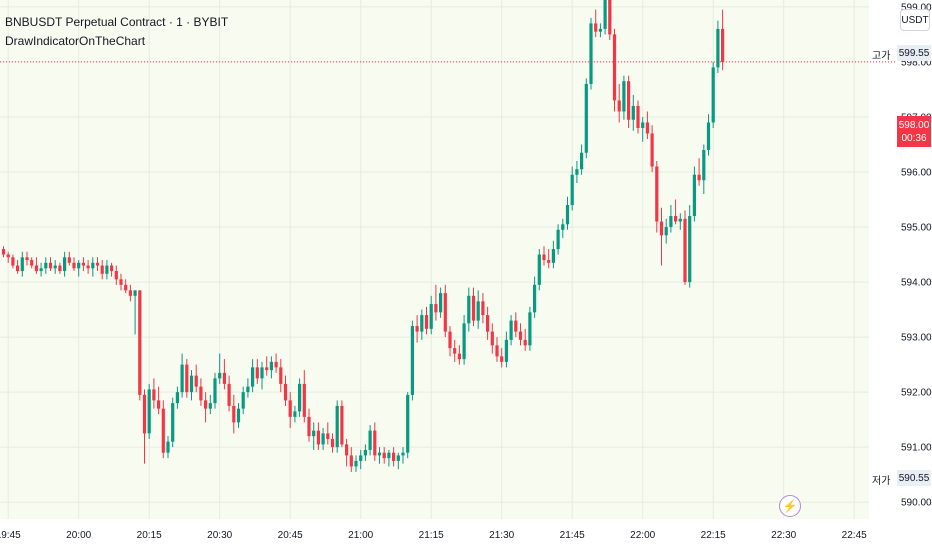 This screenshot has height=550, width=932. What do you see at coordinates (75, 41) in the screenshot?
I see `indicator-legend: DrawIndicatorOnTheChart` at bounding box center [75, 41].